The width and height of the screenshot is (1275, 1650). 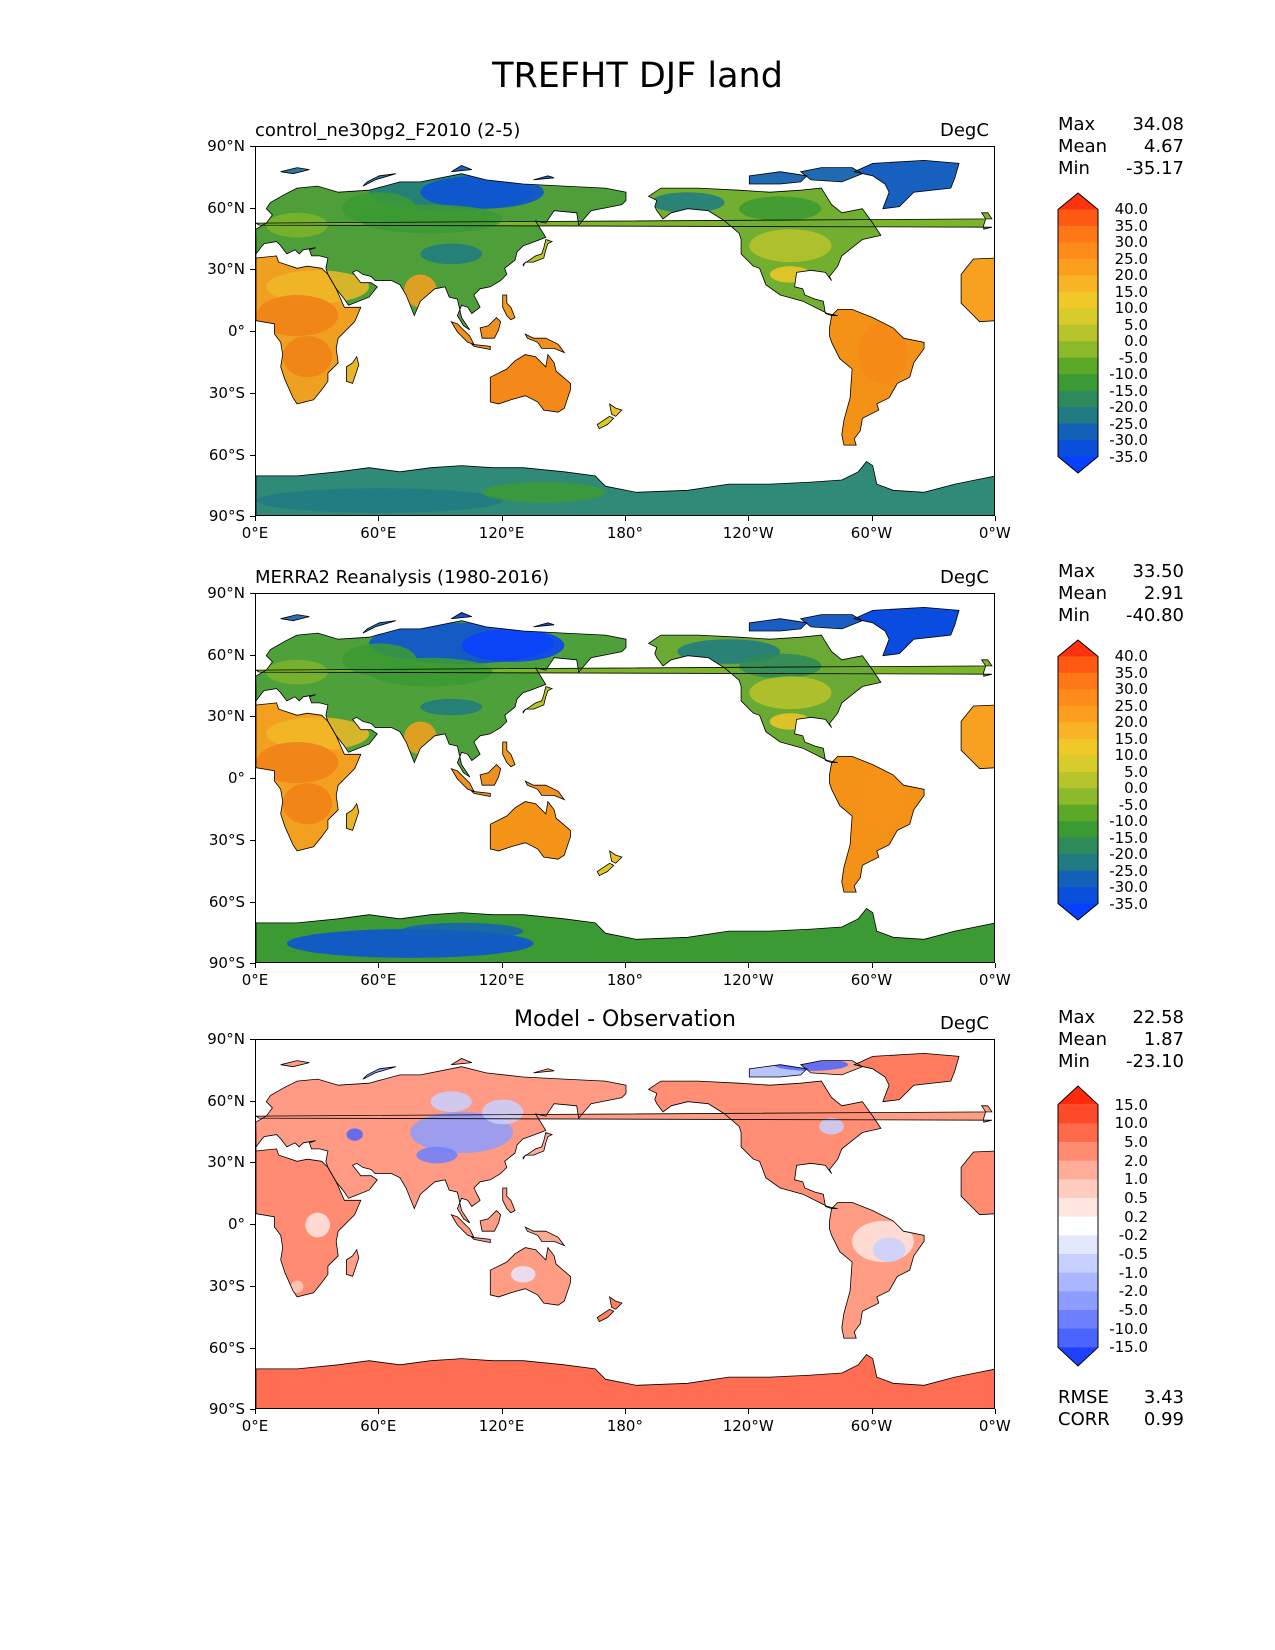 What do you see at coordinates (1128, 456) in the screenshot?
I see `colorbar-label: -35.0` at bounding box center [1128, 456].